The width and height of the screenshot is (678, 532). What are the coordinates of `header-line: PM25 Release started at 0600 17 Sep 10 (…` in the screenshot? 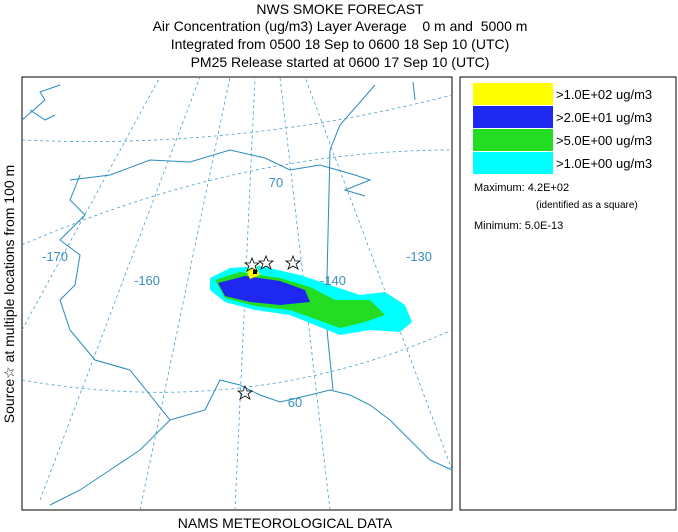 It's located at (340, 62).